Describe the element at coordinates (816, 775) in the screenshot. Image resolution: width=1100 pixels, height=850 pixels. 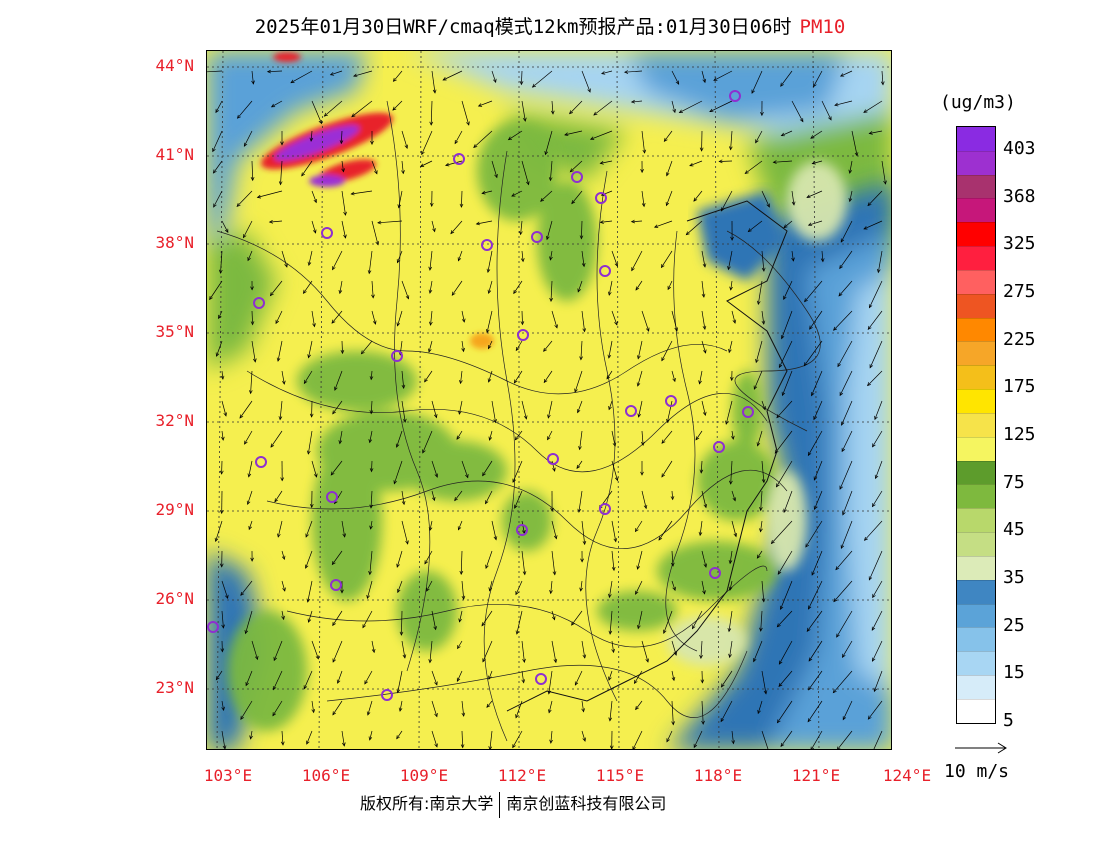
I see `lon-label-121: 121°E` at that location.